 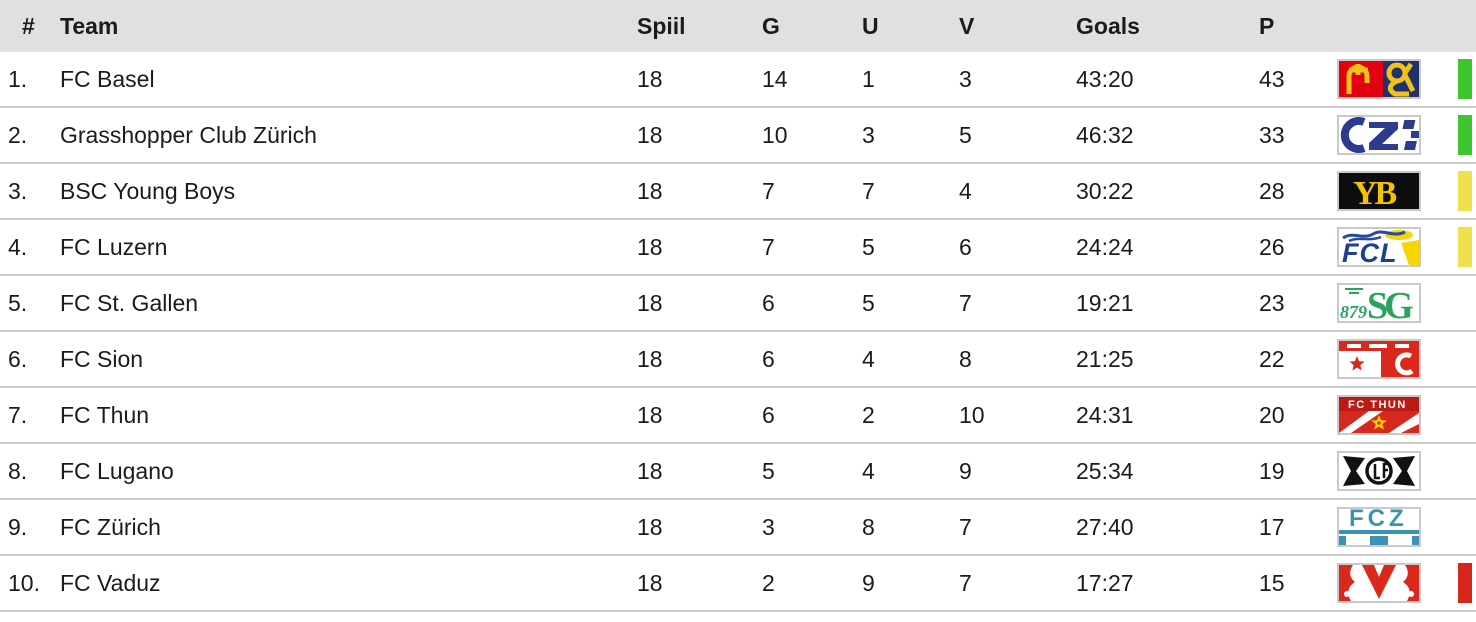 I want to click on wins-cell: 7, so click(x=768, y=246).